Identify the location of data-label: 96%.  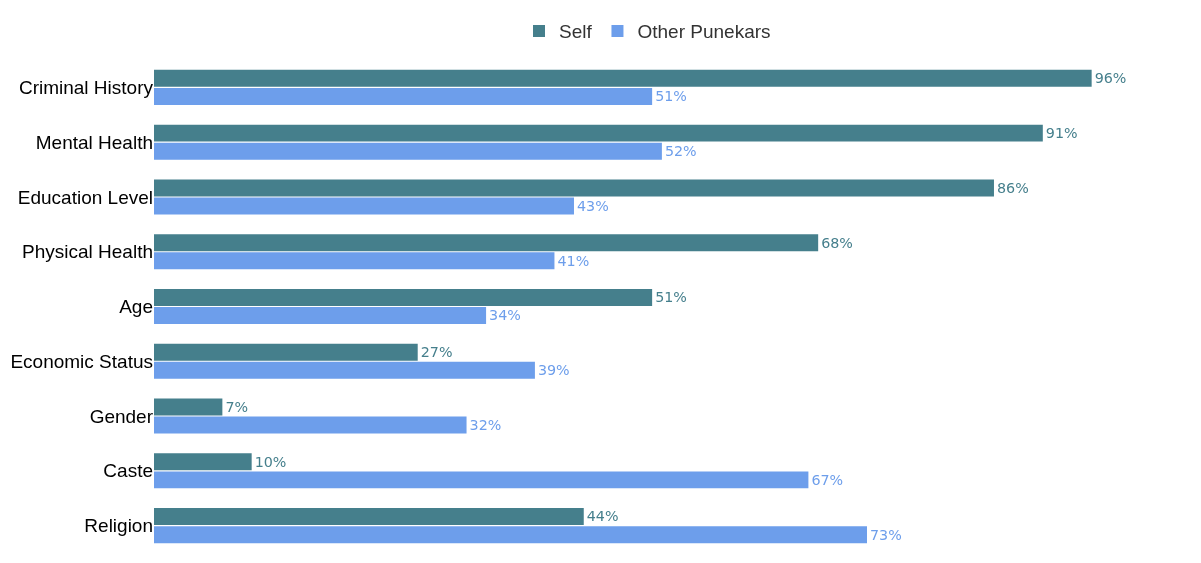
(1110, 78).